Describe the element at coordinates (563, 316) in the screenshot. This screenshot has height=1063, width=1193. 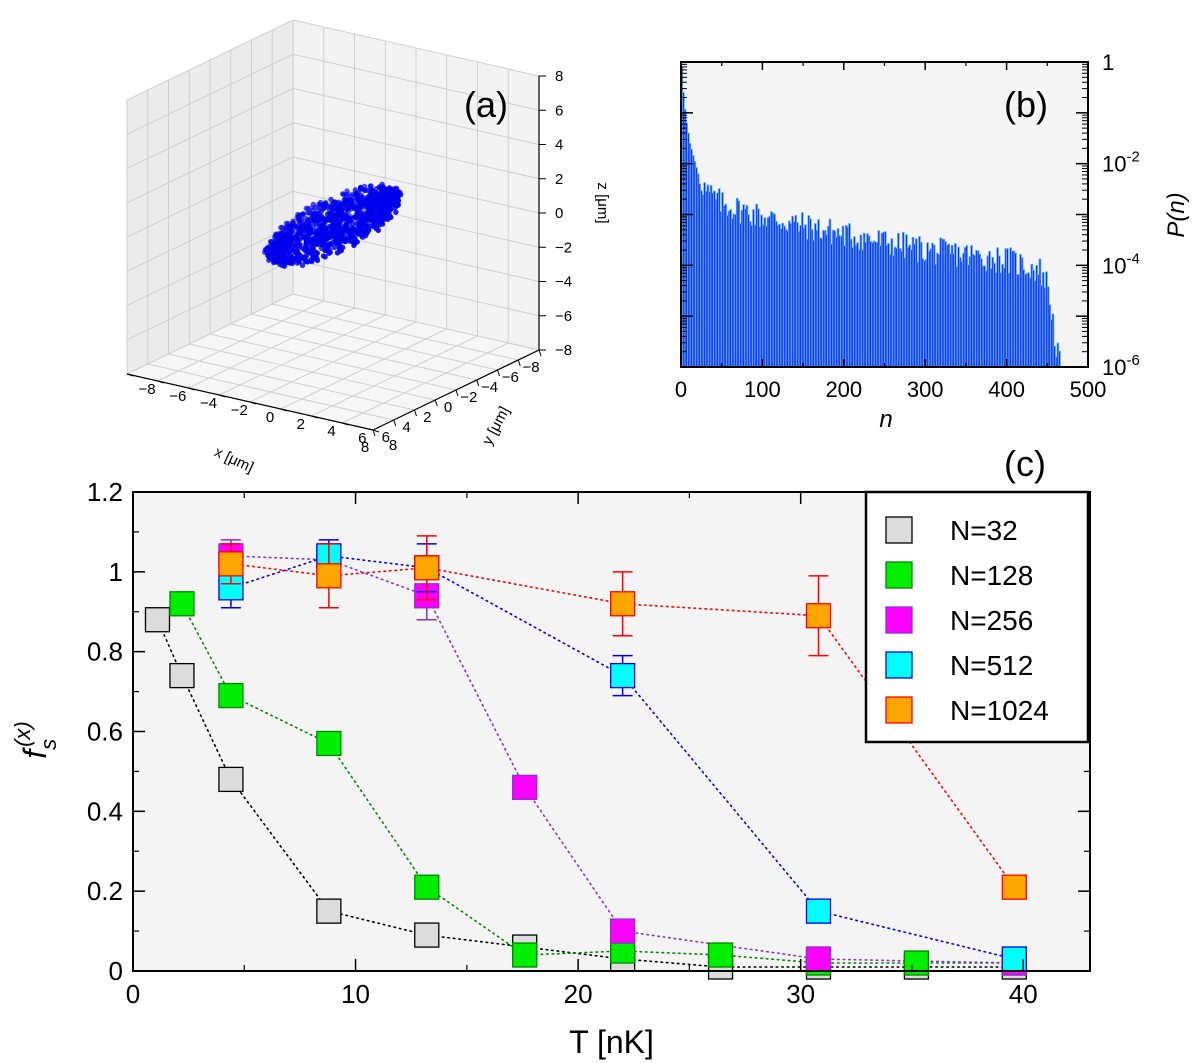
I see `z-tick-label: −6` at that location.